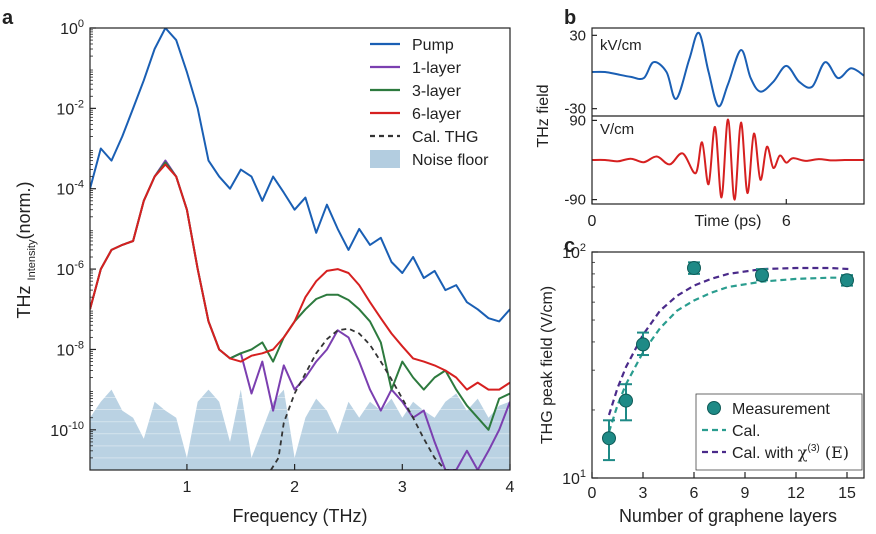 This screenshot has width=876, height=534. I want to click on legend-label-3-layer: 3-layer, so click(437, 91).